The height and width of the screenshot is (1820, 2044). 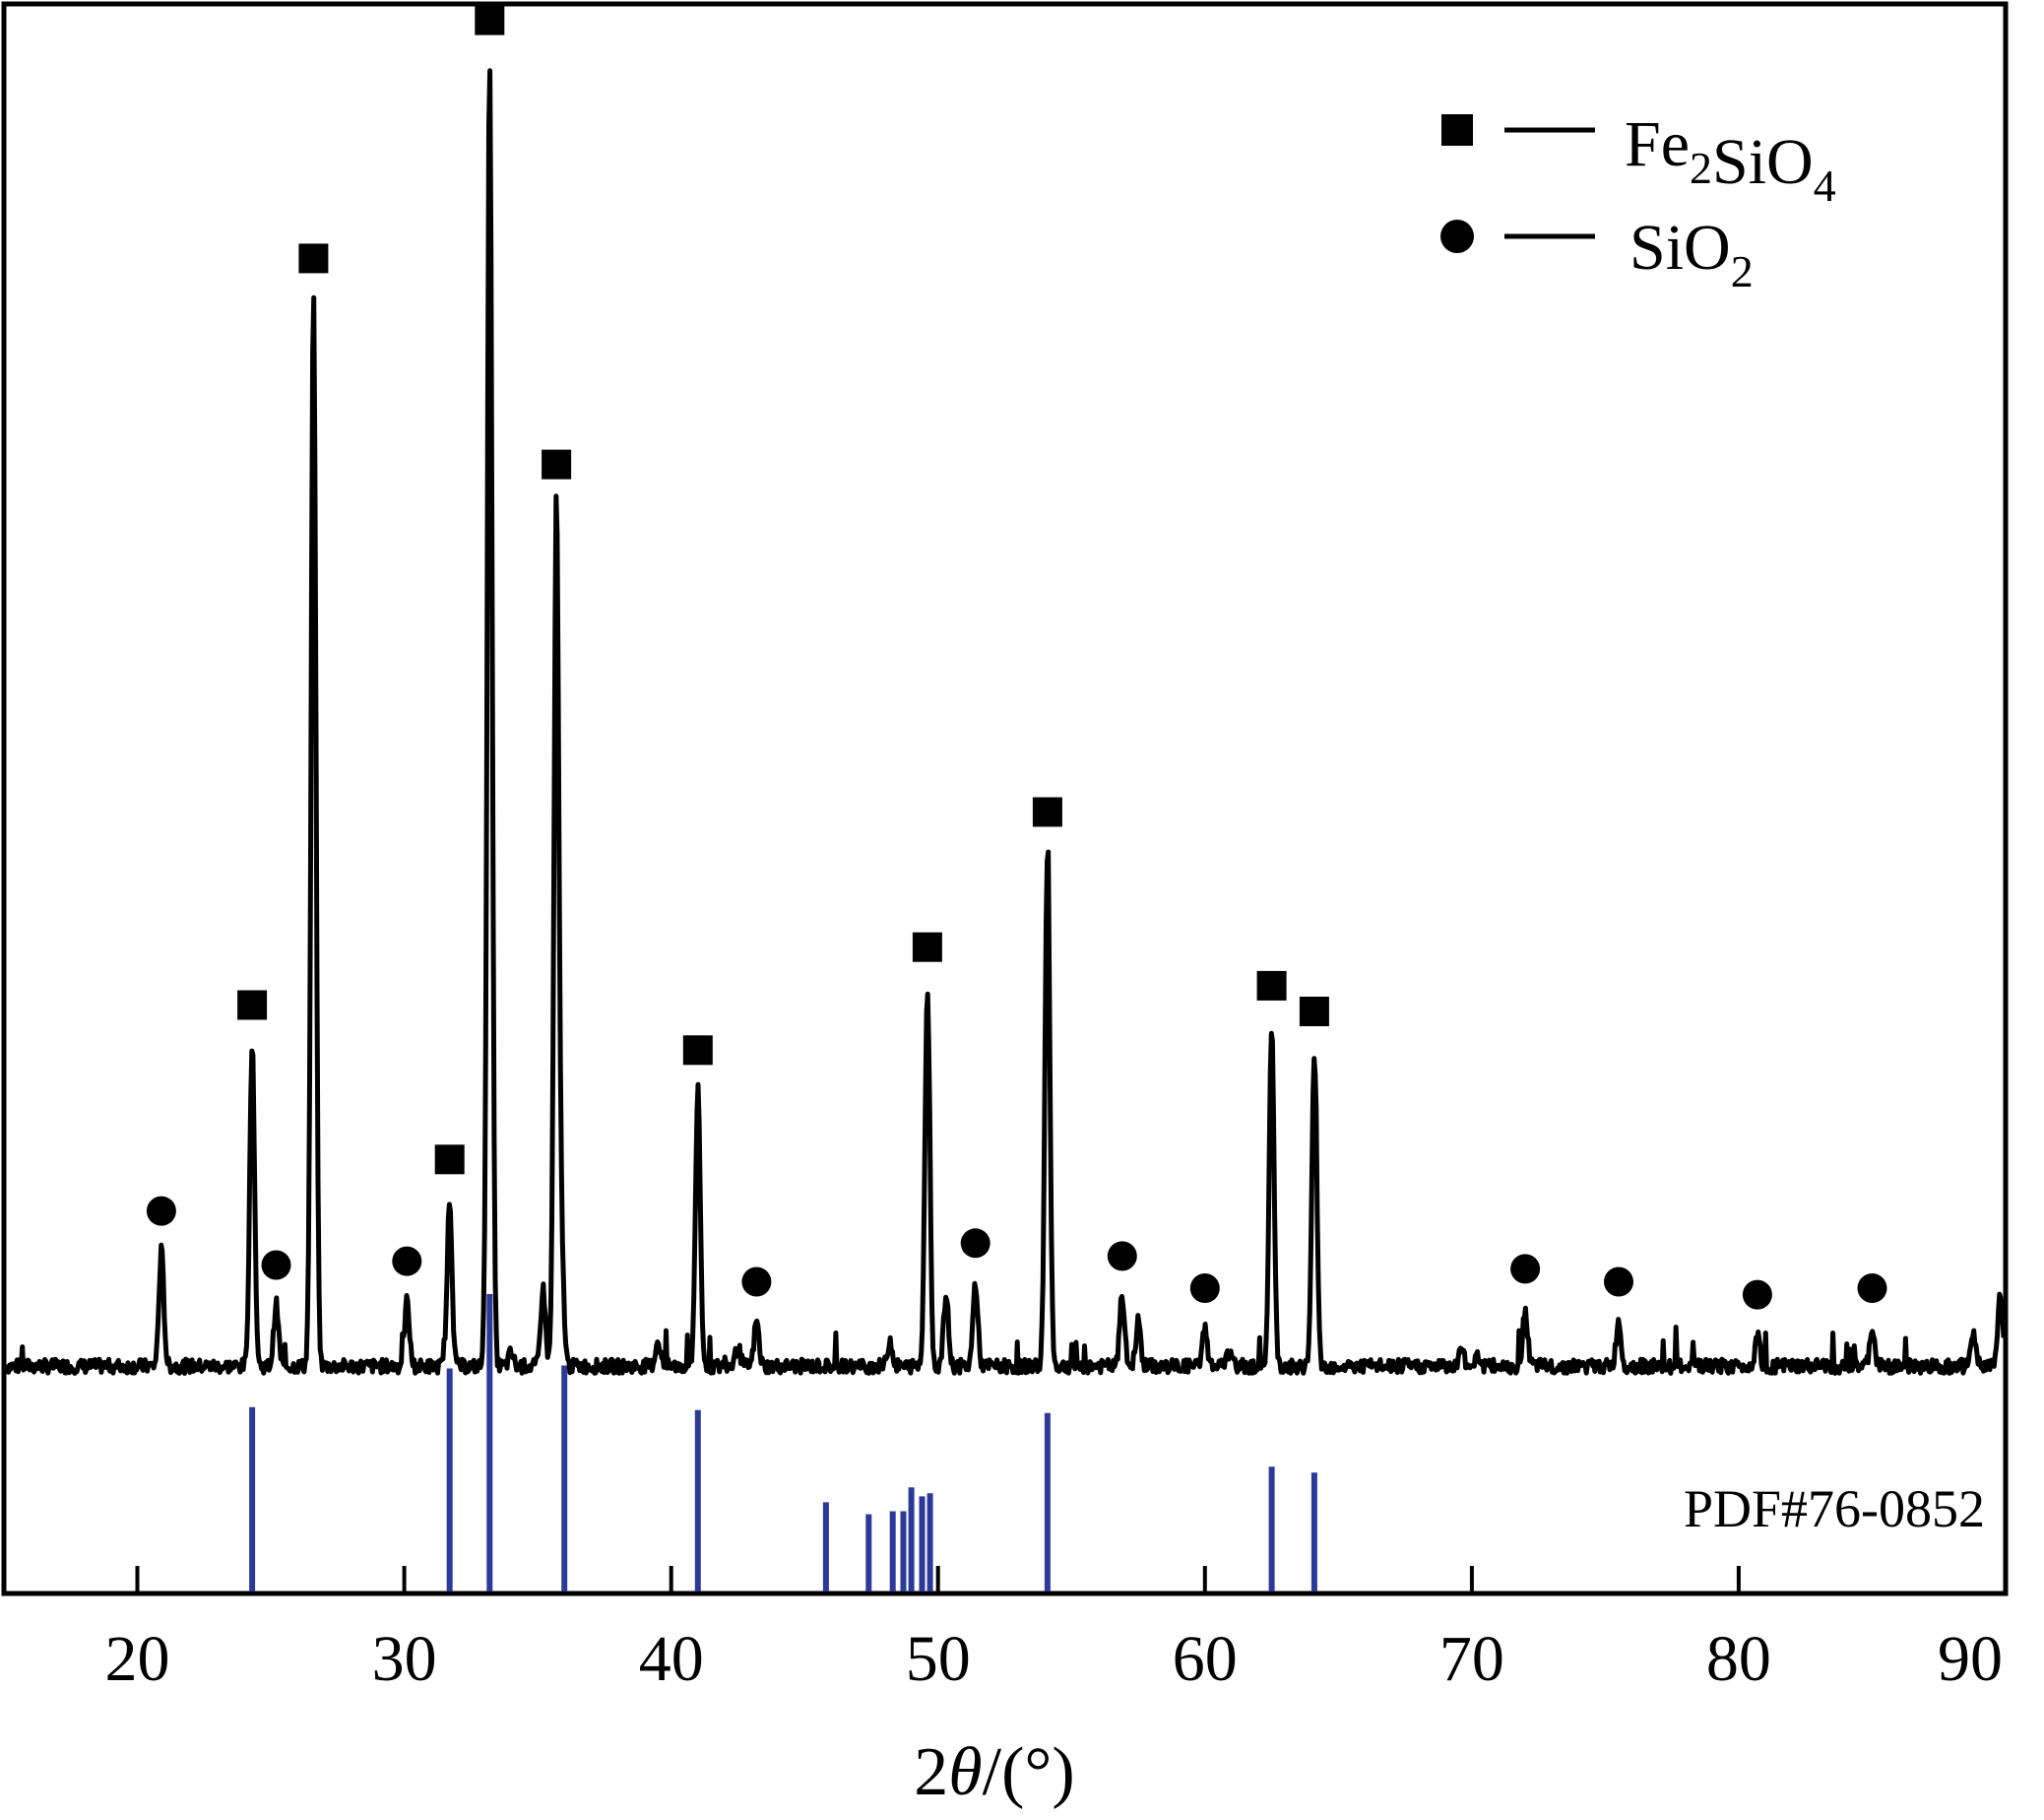 What do you see at coordinates (1205, 1659) in the screenshot?
I see `x-tick-label: 60` at bounding box center [1205, 1659].